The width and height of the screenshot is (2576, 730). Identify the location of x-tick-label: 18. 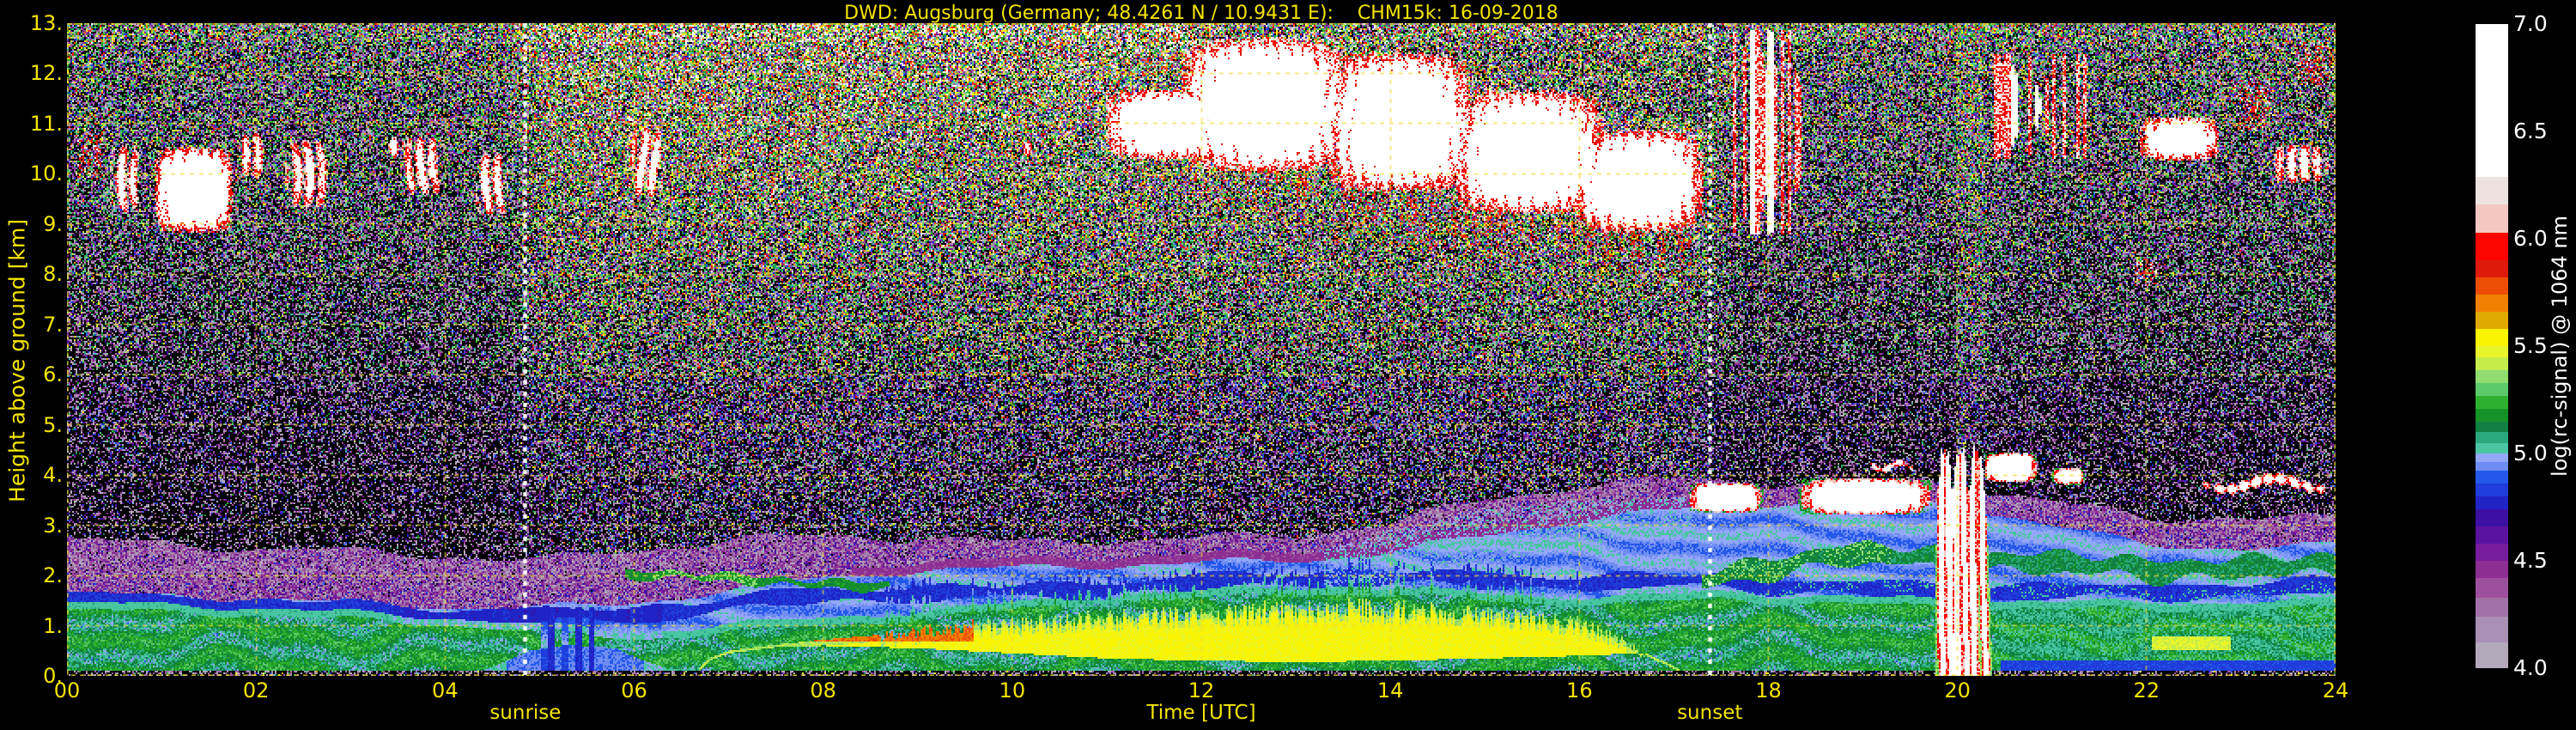
(1769, 690).